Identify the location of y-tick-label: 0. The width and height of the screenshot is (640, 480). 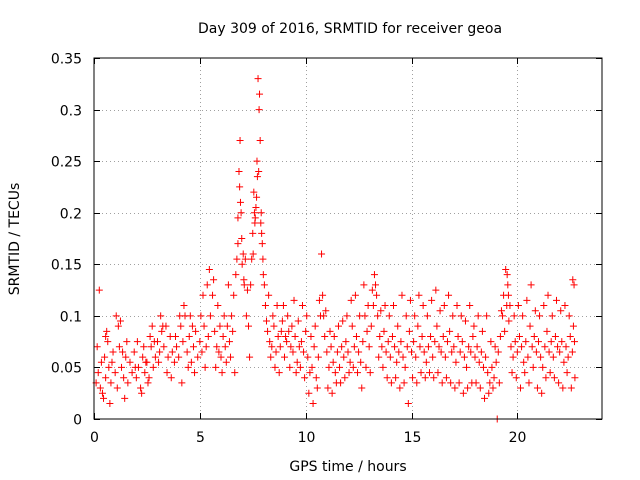
(77, 421).